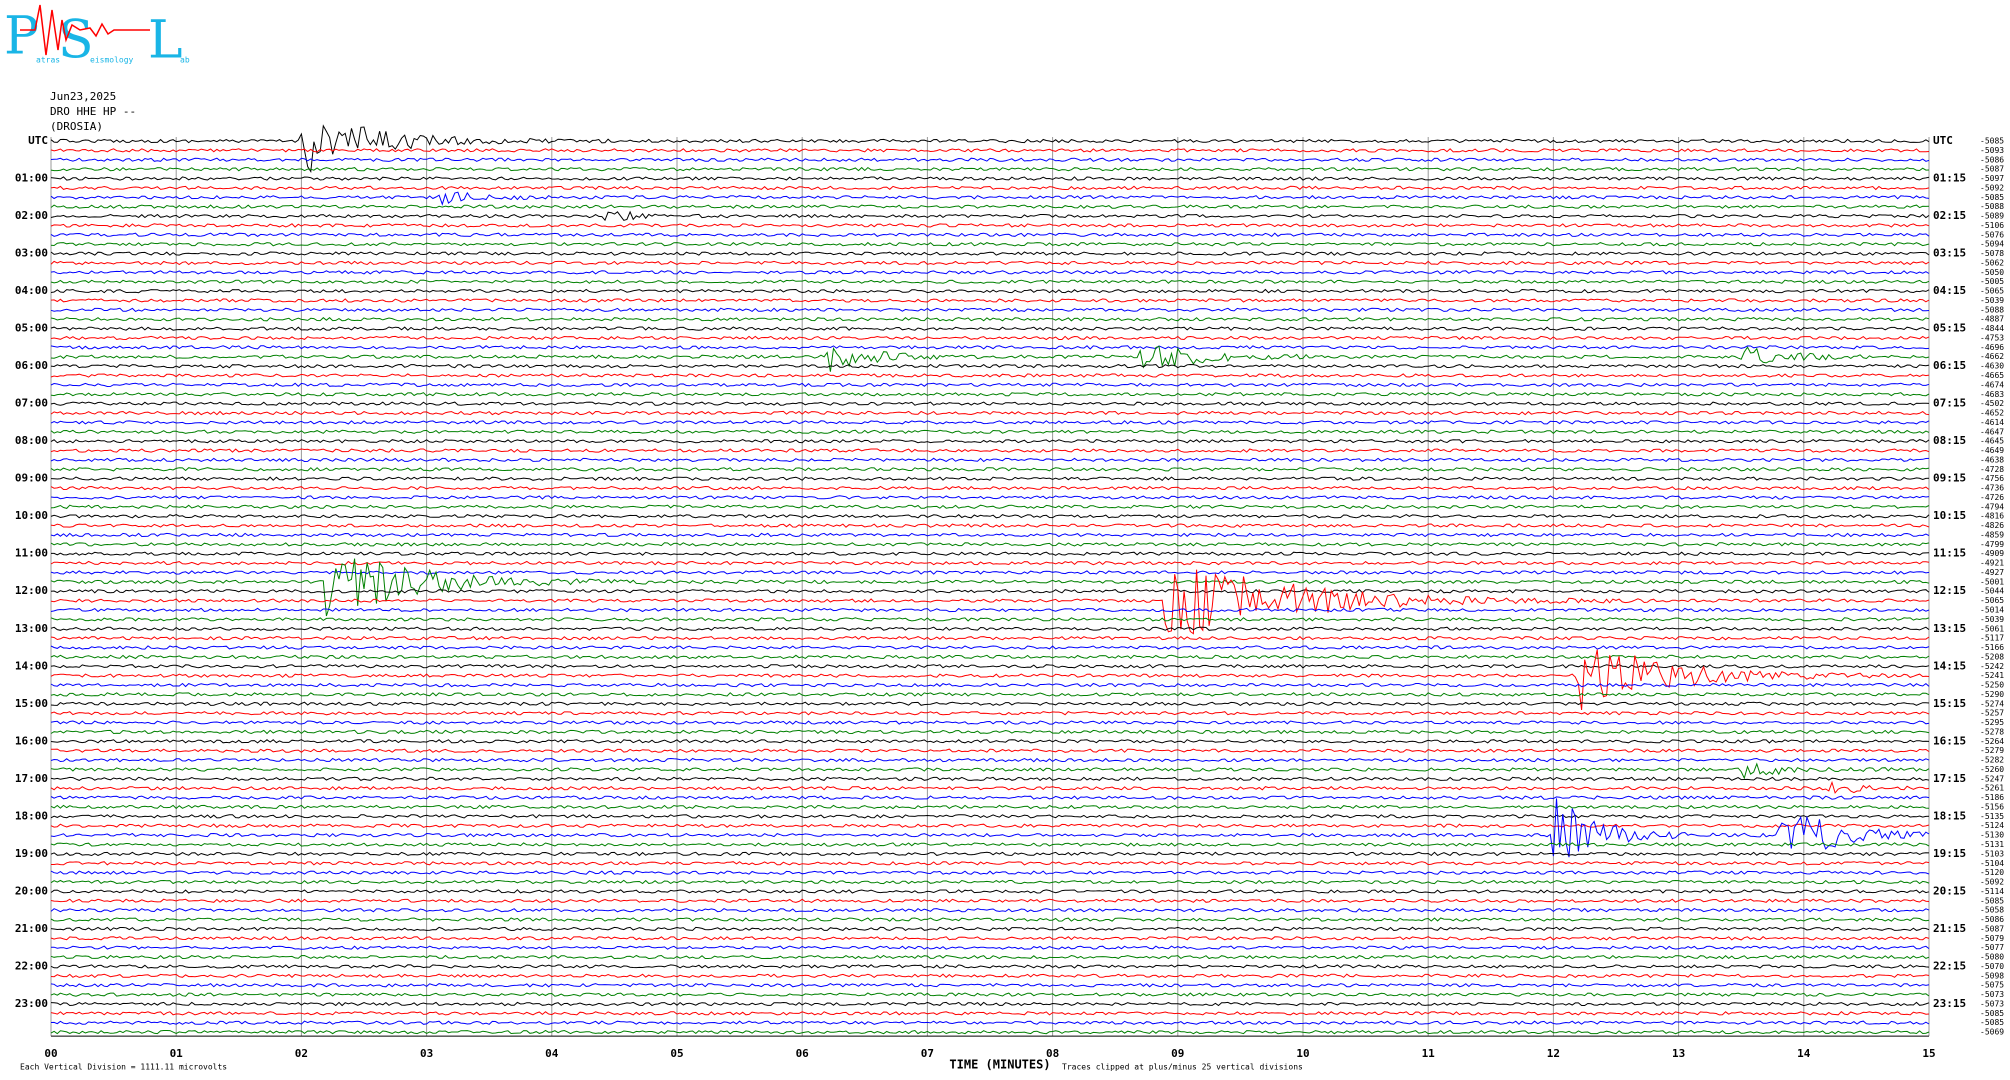  What do you see at coordinates (1992, 544) in the screenshot?
I see `trace-offset: -4799` at bounding box center [1992, 544].